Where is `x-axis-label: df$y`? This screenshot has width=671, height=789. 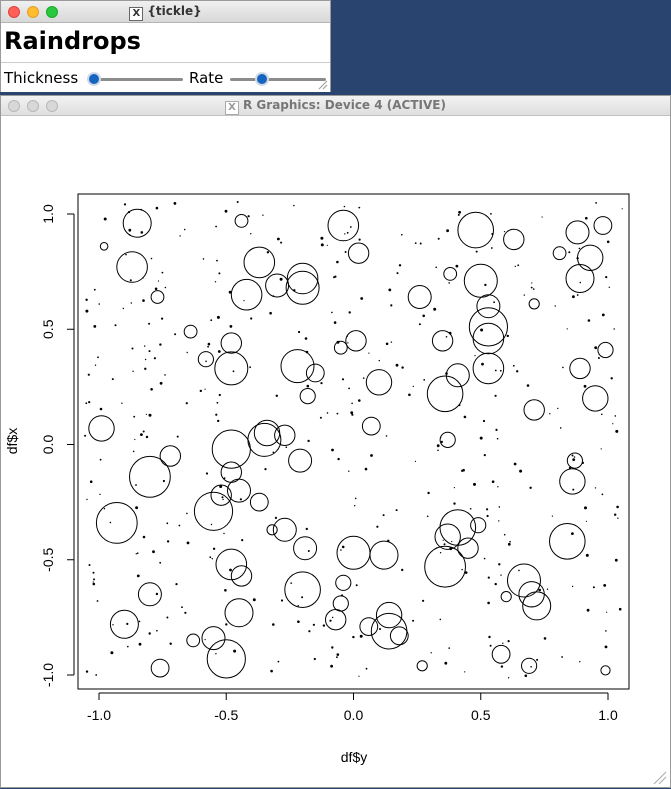
x-axis-label: df$y is located at coordinates (354, 757).